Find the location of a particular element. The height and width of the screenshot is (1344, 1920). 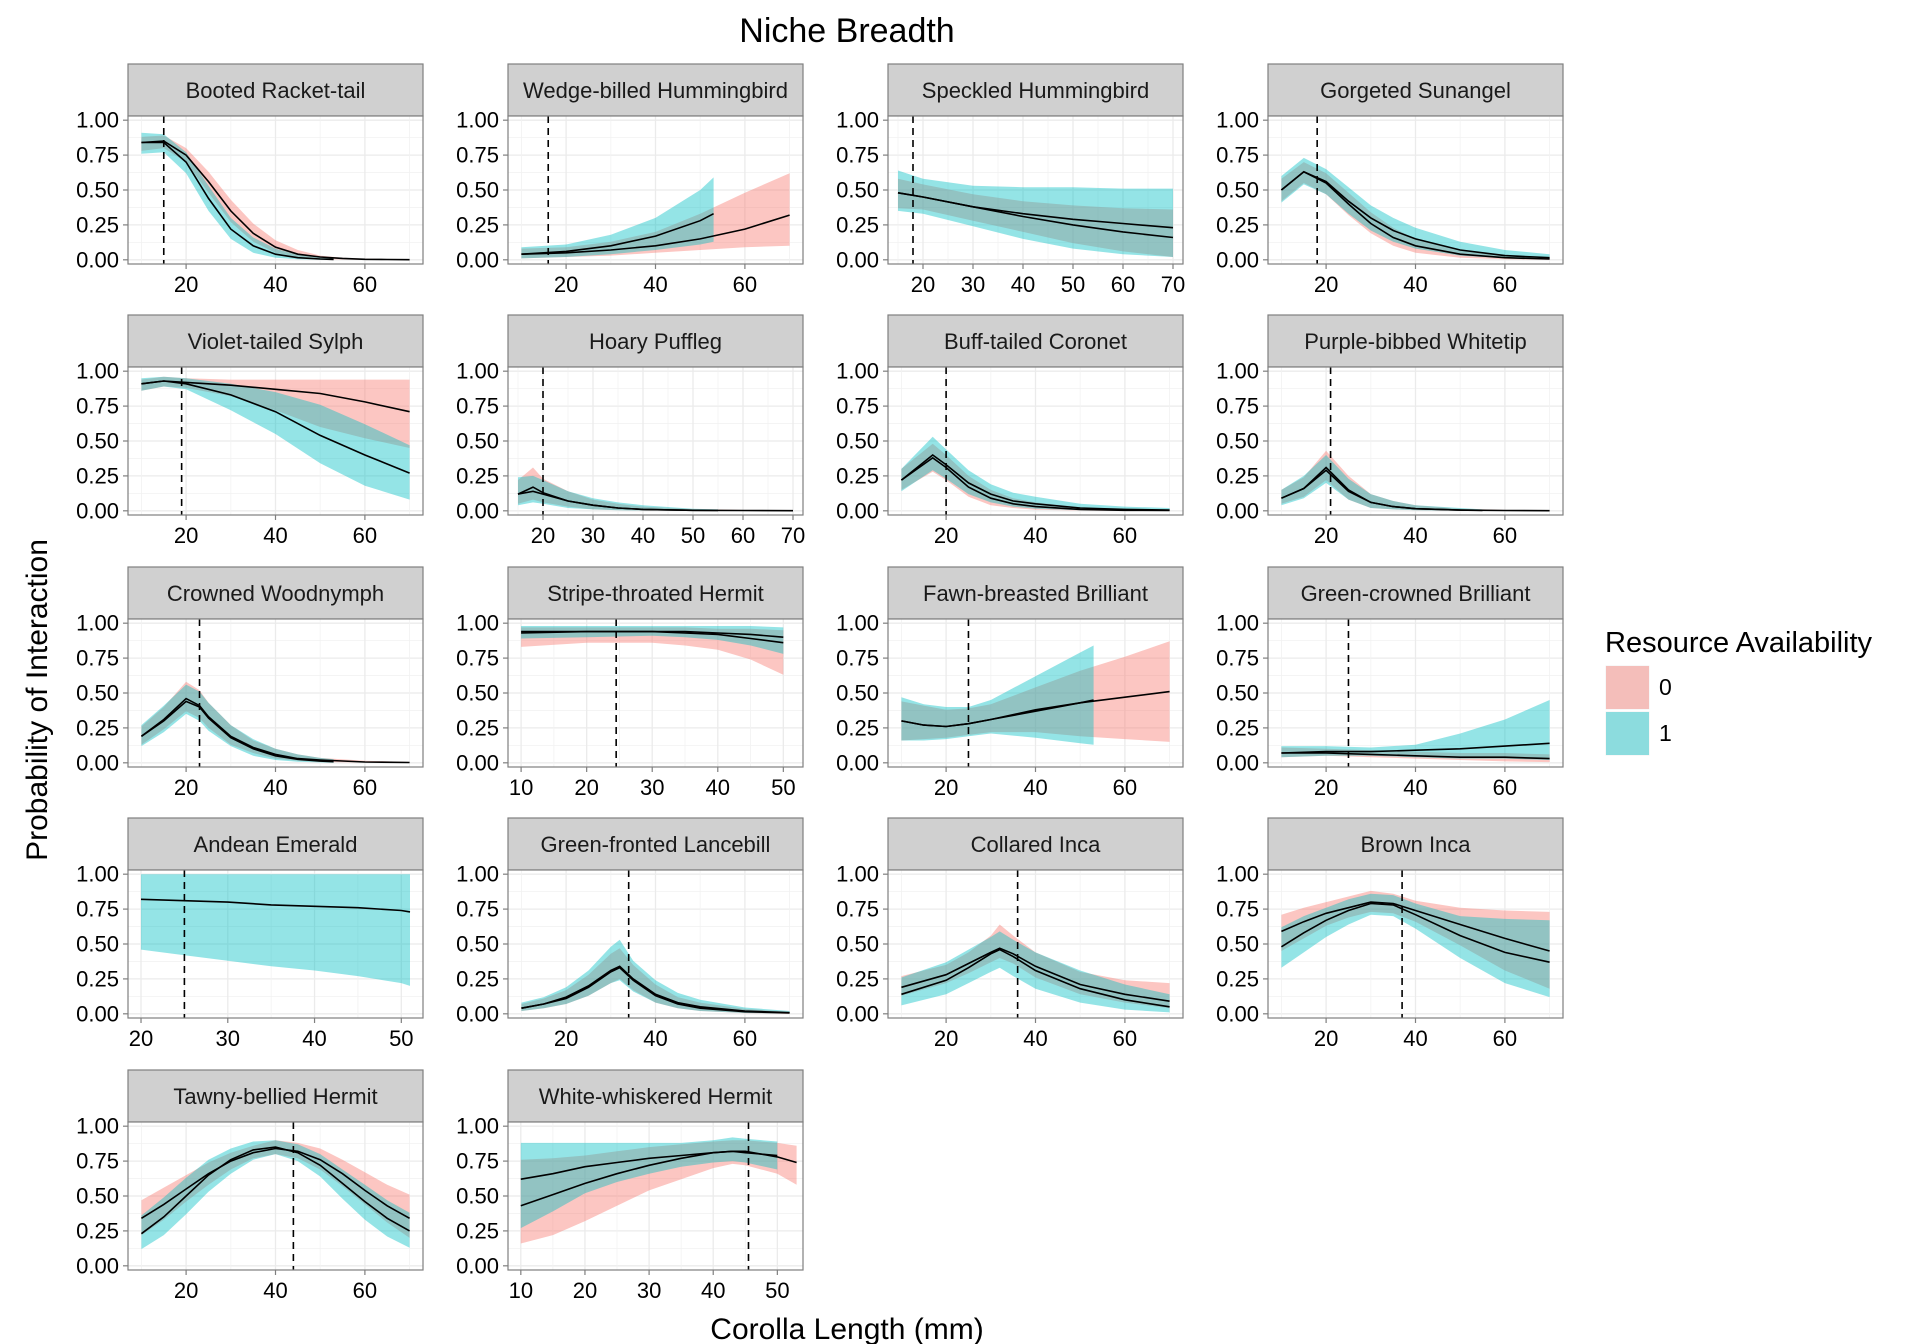

strip-label-stripe-throated-hermit: Stripe-throated Hermit is located at coordinates (655, 593).